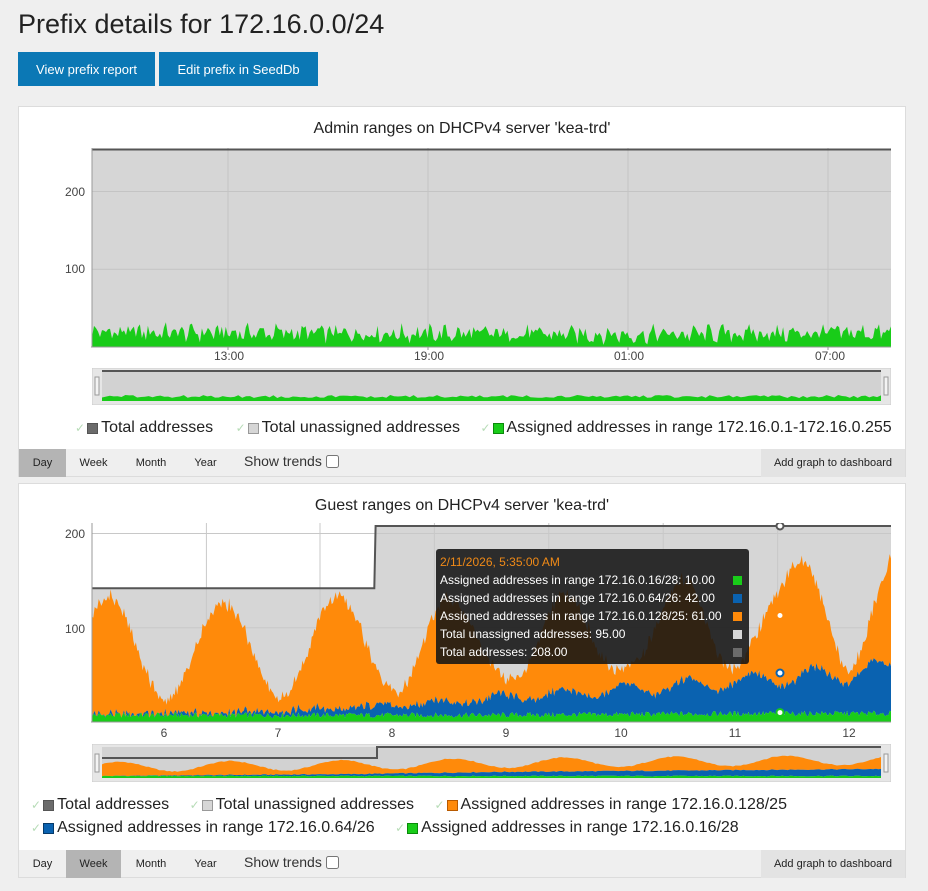  I want to click on x-tick-label: 12, so click(849, 733).